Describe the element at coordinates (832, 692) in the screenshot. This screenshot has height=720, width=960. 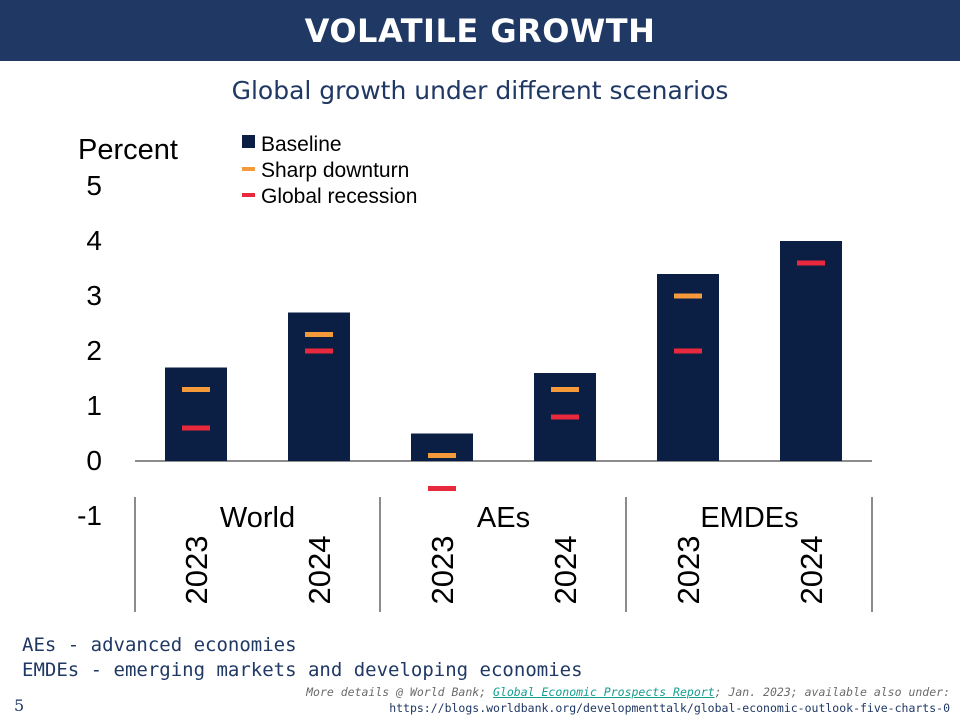
I see `source-suffix: ; Jan. 2023; available also under:` at that location.